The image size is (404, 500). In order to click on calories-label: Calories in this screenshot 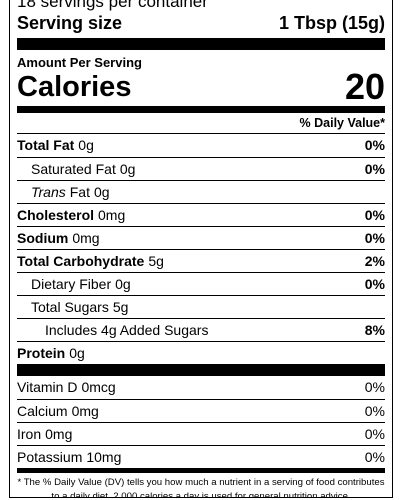, I will do `click(74, 86)`.